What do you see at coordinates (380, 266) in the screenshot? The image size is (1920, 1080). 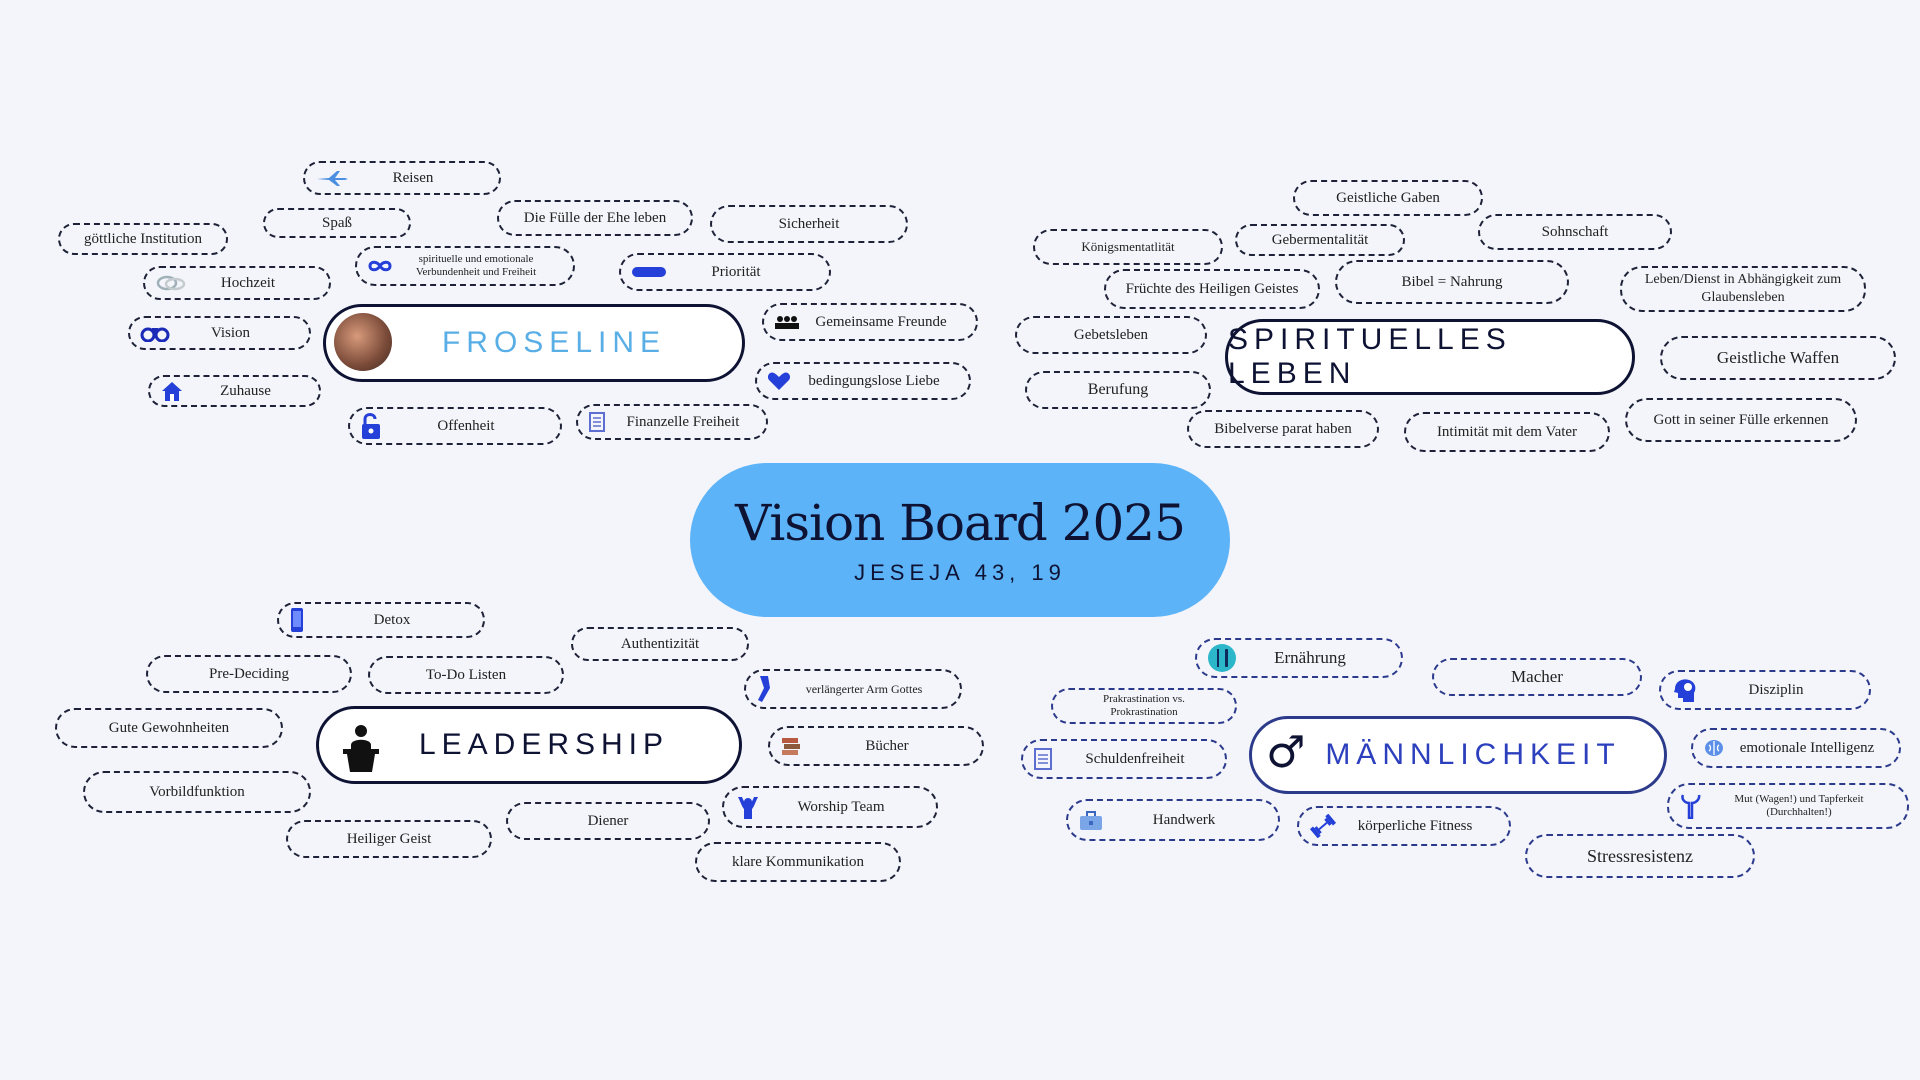 I see `infinity-icon` at bounding box center [380, 266].